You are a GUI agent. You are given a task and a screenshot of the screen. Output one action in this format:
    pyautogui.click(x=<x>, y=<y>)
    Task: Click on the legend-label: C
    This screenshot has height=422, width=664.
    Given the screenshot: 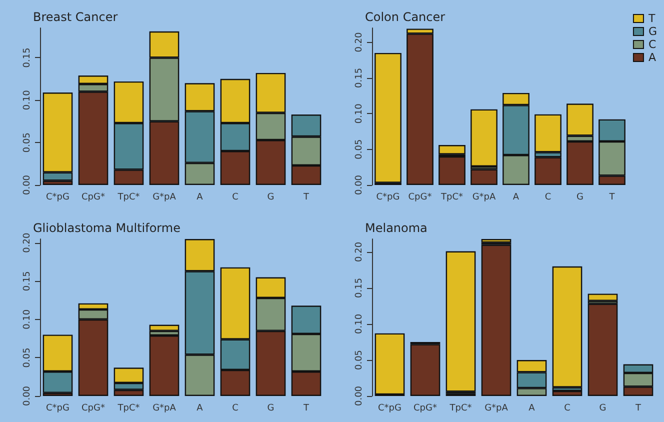 What is the action you would take?
    pyautogui.click(x=652, y=44)
    